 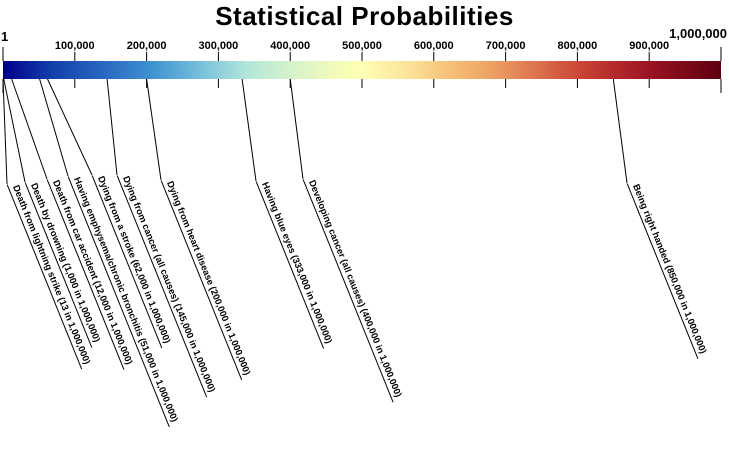 I want to click on probability-colorbar, so click(x=362, y=70).